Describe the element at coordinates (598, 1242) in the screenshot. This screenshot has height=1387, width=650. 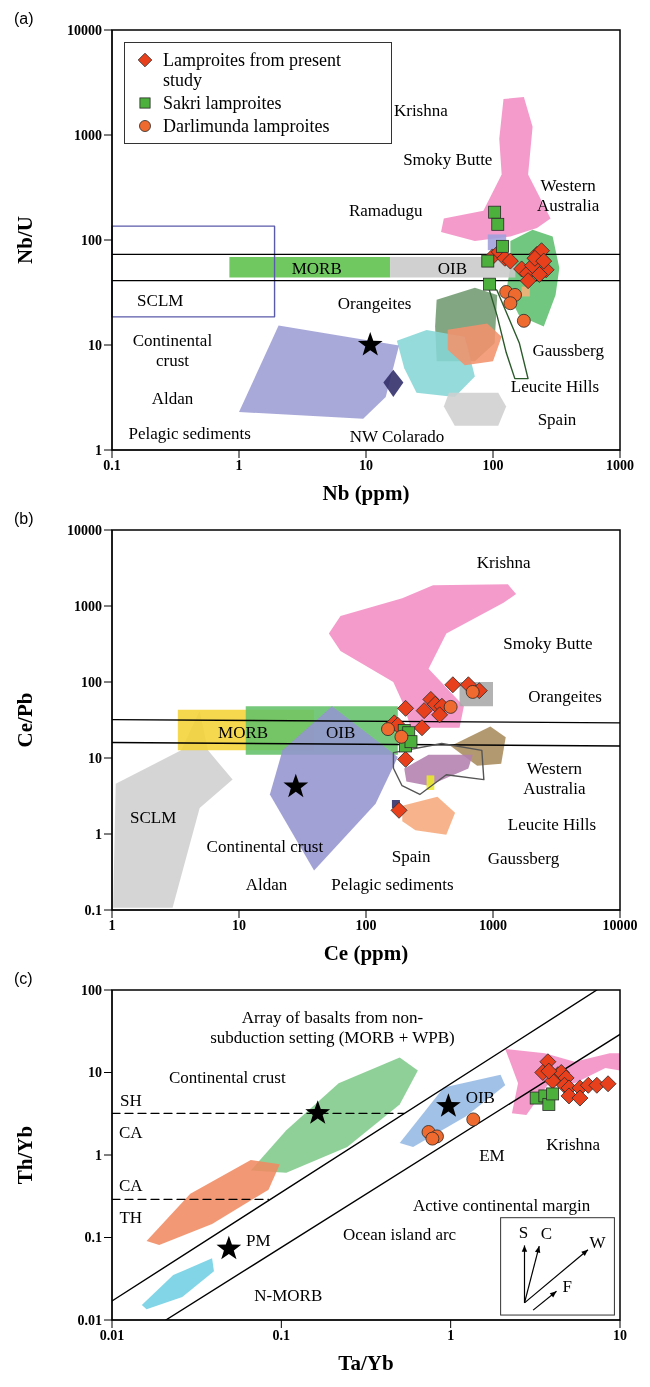
I see `annotation: W` at that location.